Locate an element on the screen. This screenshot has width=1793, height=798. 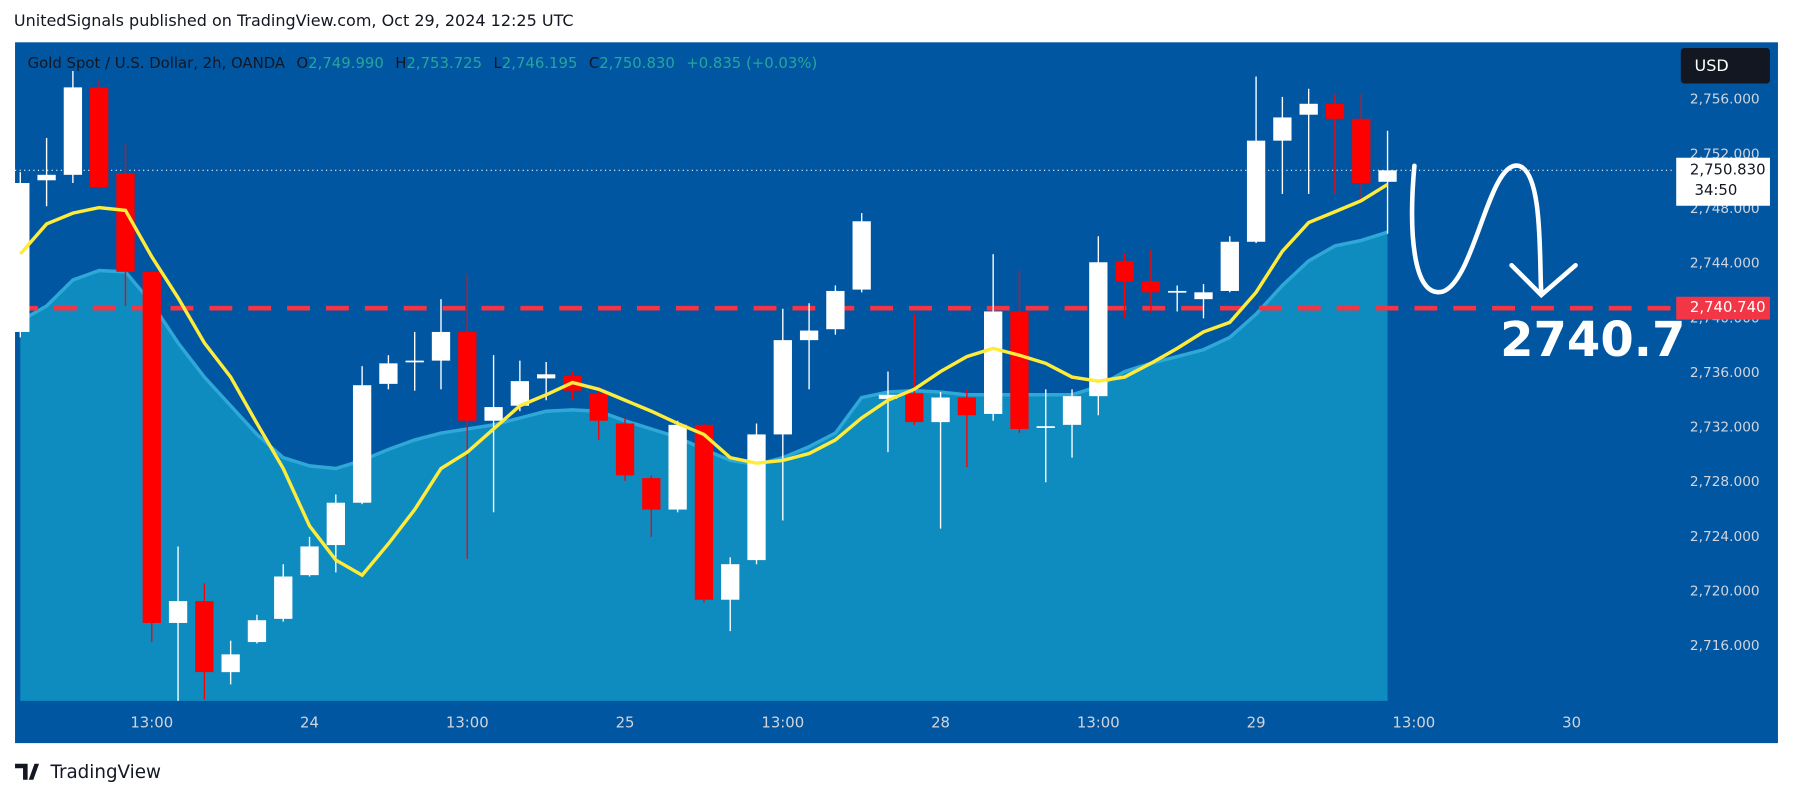
y-tick-label: 2,716.000 is located at coordinates (1725, 646).